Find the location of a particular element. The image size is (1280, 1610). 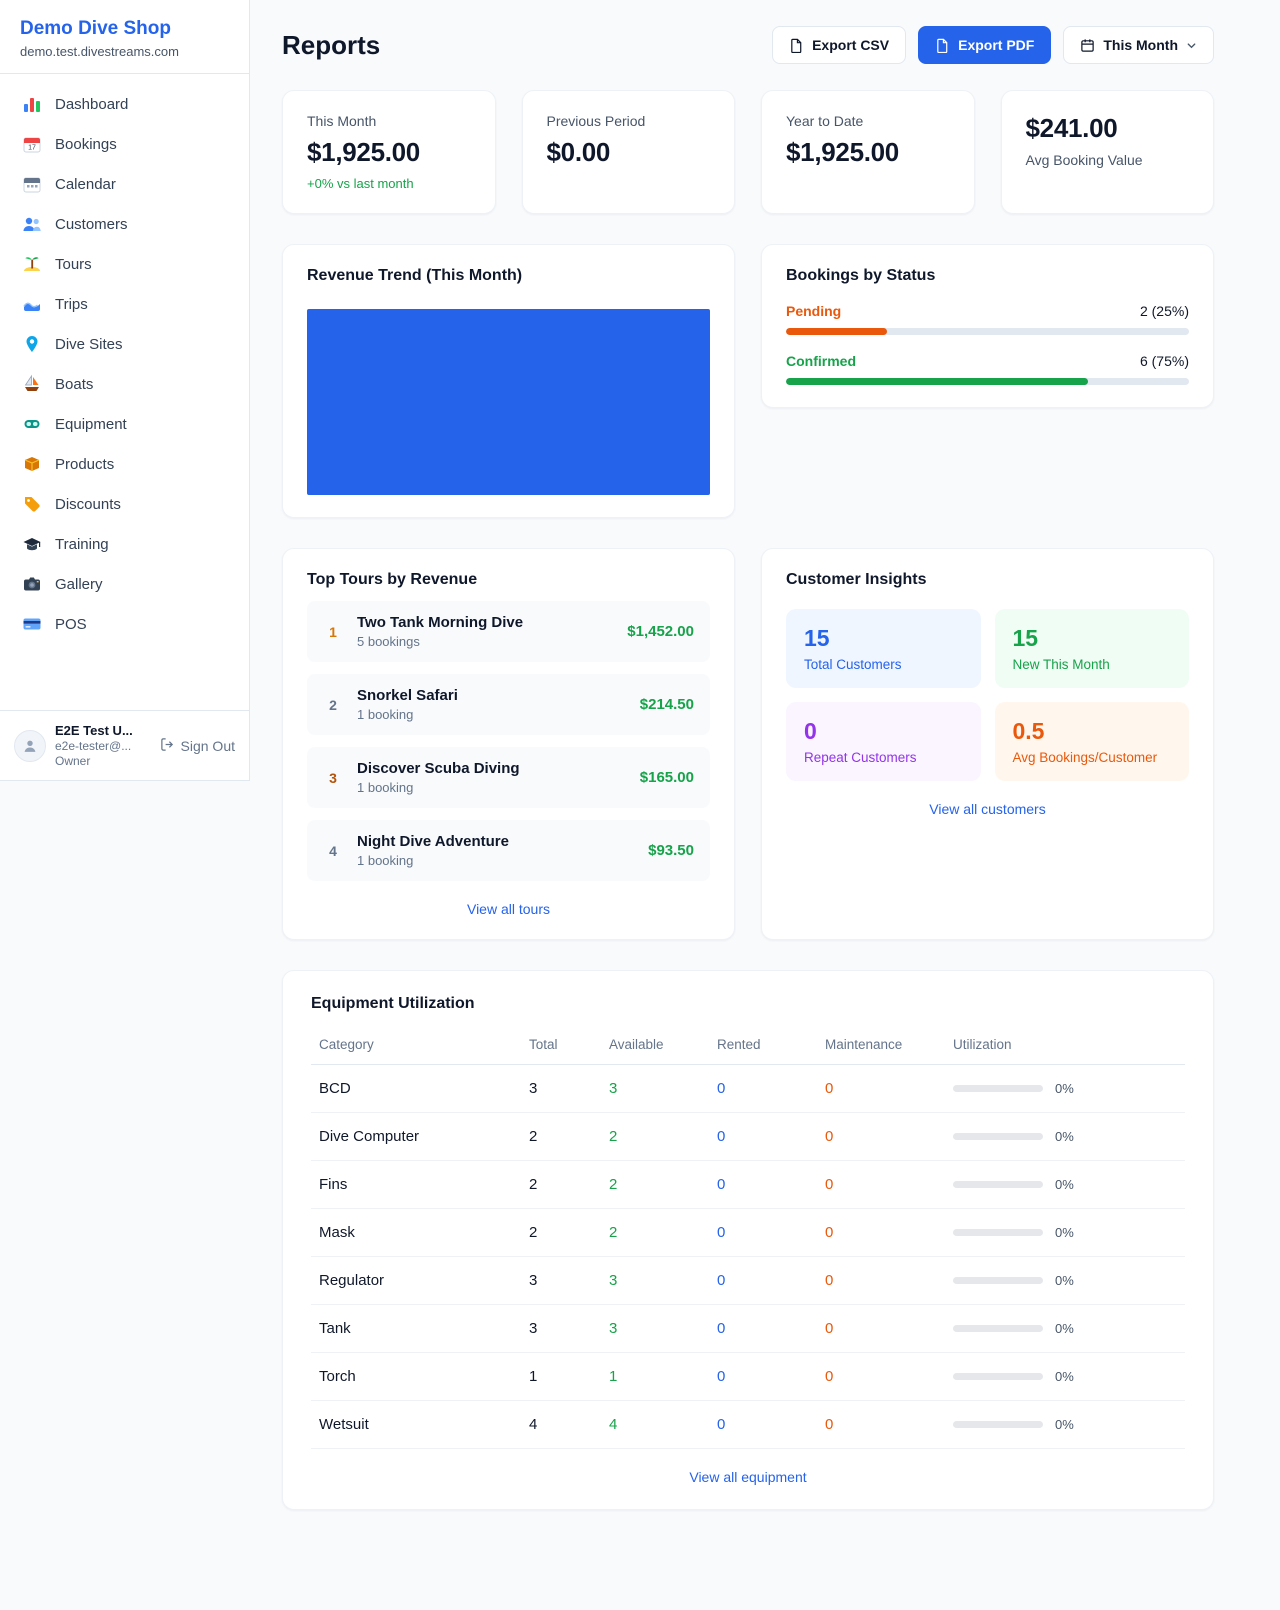

stat-label: Year to Date is located at coordinates (825, 121).